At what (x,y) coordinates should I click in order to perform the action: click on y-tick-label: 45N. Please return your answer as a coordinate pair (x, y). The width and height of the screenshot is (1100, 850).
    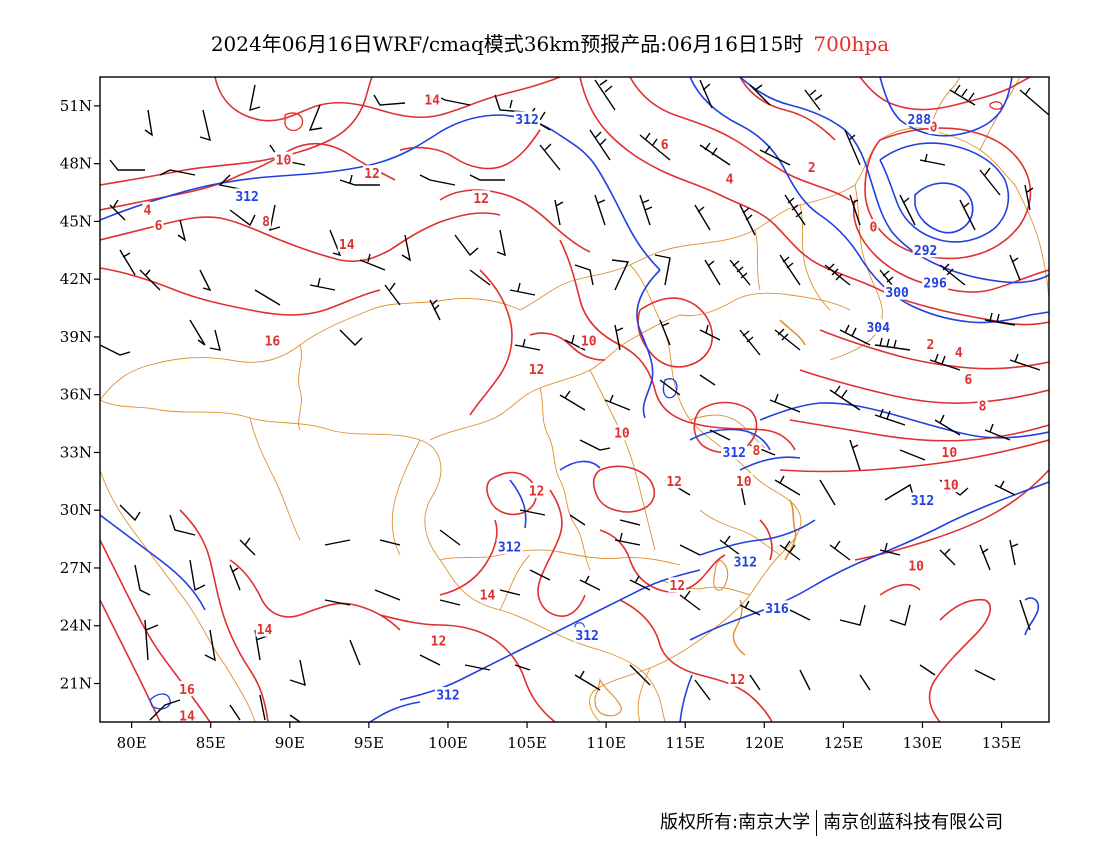
    Looking at the image, I should click on (76, 221).